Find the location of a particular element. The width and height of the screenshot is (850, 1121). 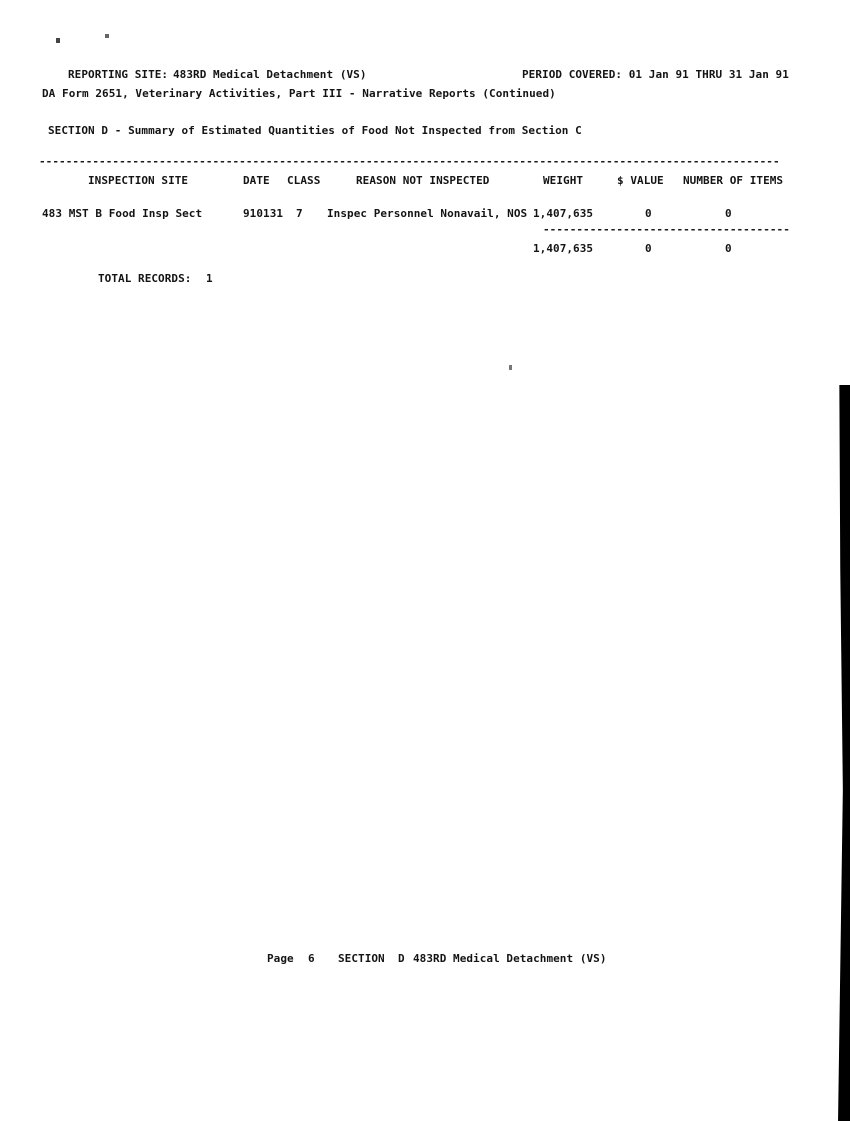

total-value: 0 is located at coordinates (648, 248).